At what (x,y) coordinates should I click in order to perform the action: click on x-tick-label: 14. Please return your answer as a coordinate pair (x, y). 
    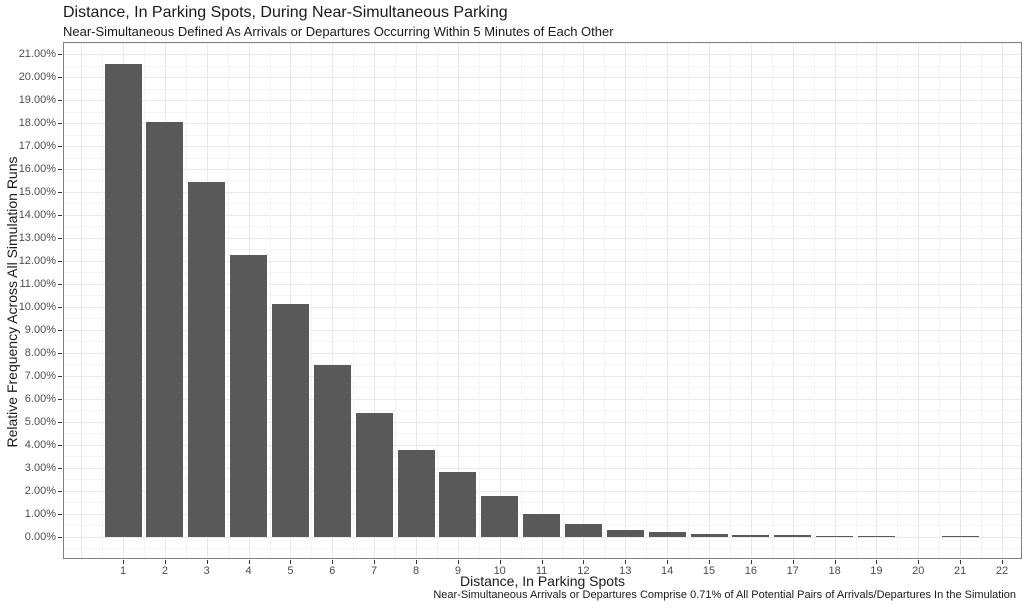
    Looking at the image, I should click on (667, 571).